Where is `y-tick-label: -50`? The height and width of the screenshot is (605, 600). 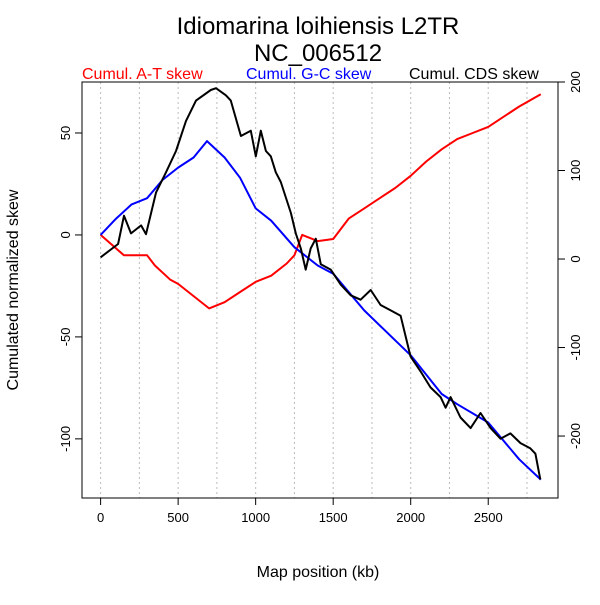 y-tick-label: -50 is located at coordinates (65, 337).